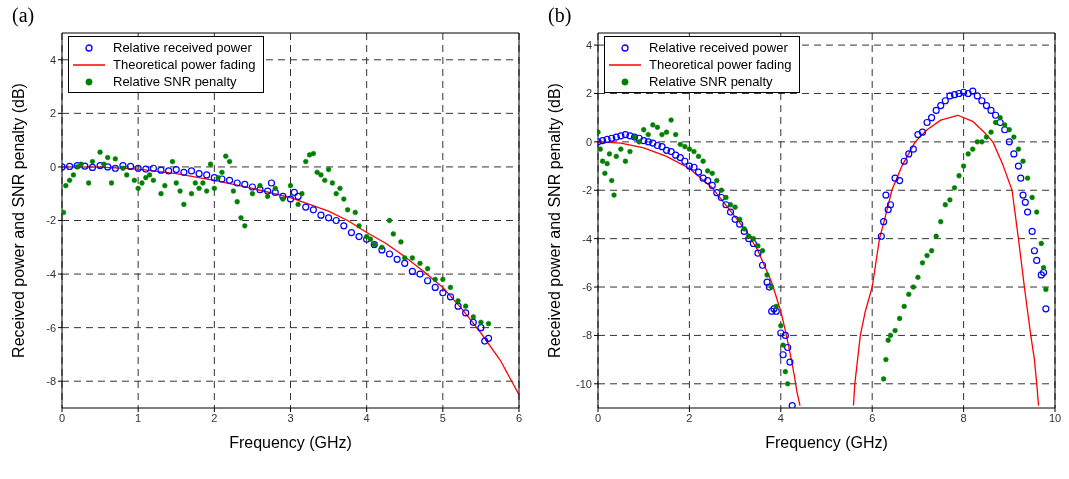 Image resolution: width=1069 pixels, height=479 pixels. What do you see at coordinates (290, 417) in the screenshot?
I see `x-tick-label: 3` at bounding box center [290, 417].